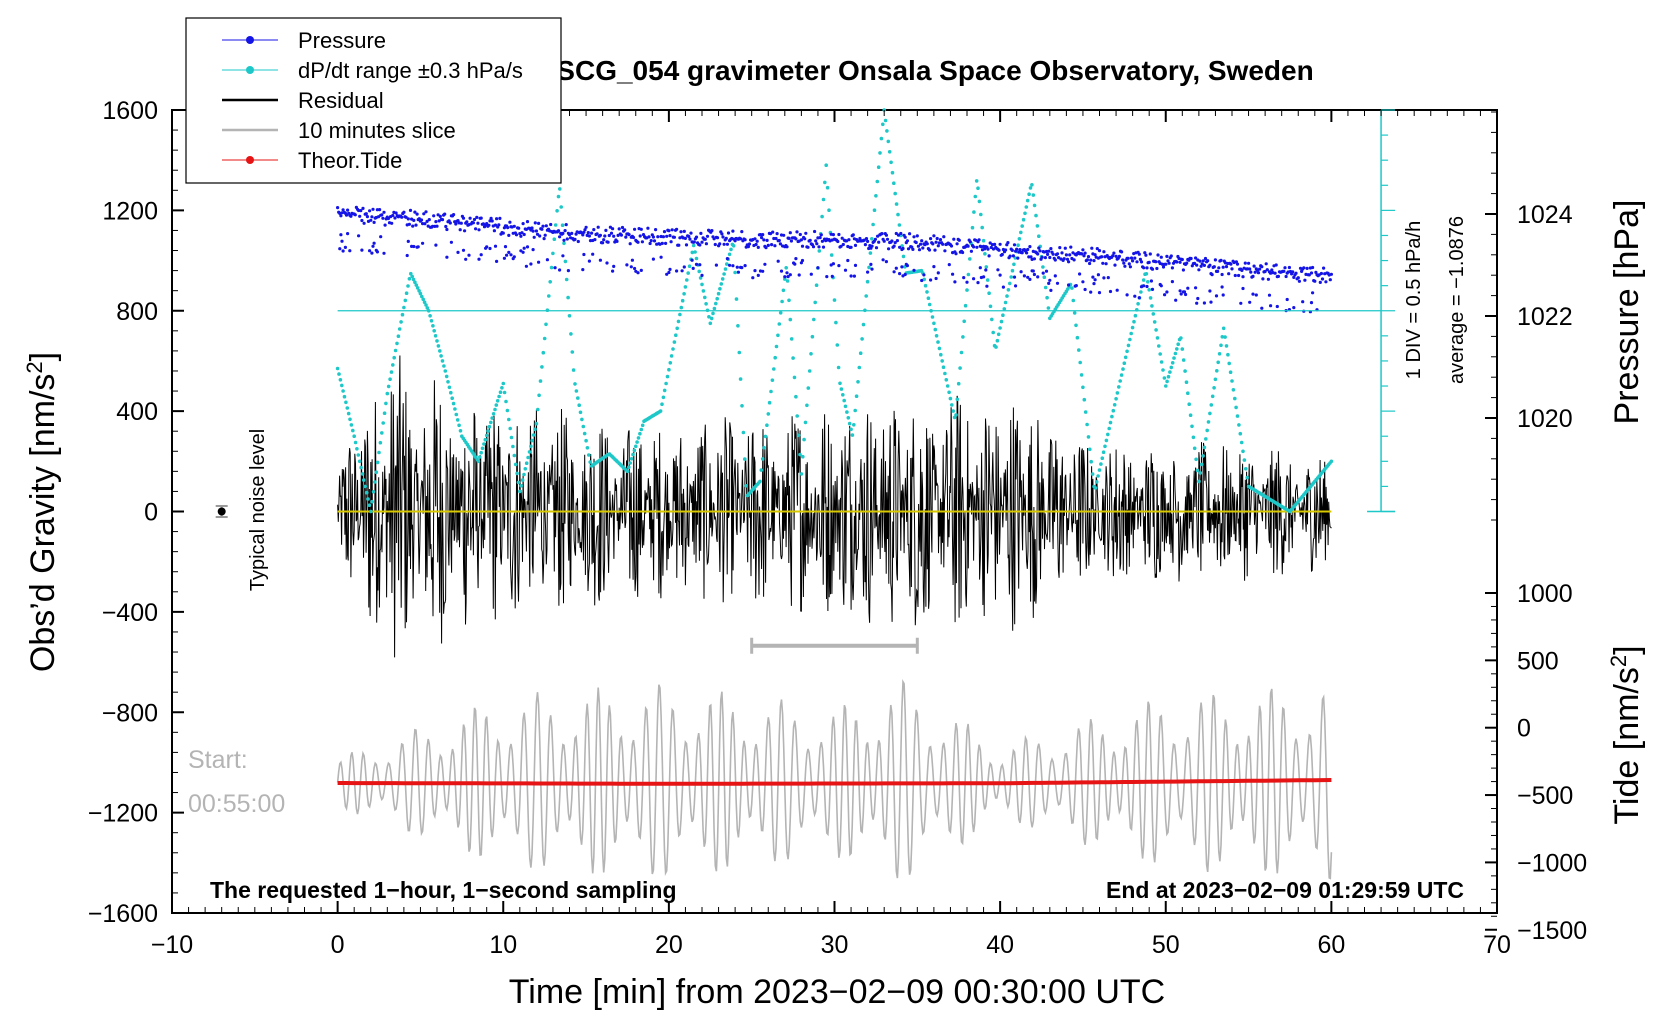  What do you see at coordinates (130, 613) in the screenshot?
I see `y-tick-label: −400` at bounding box center [130, 613].